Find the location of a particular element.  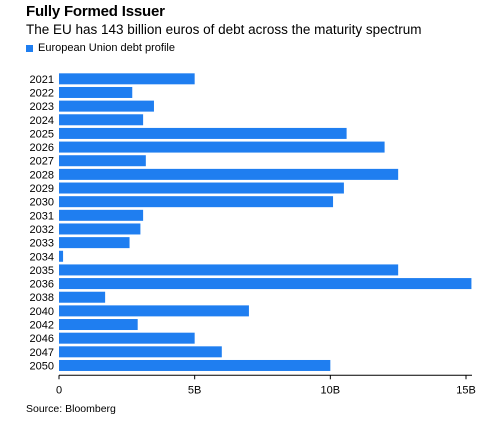

category-label: 2024 is located at coordinates (42, 121).